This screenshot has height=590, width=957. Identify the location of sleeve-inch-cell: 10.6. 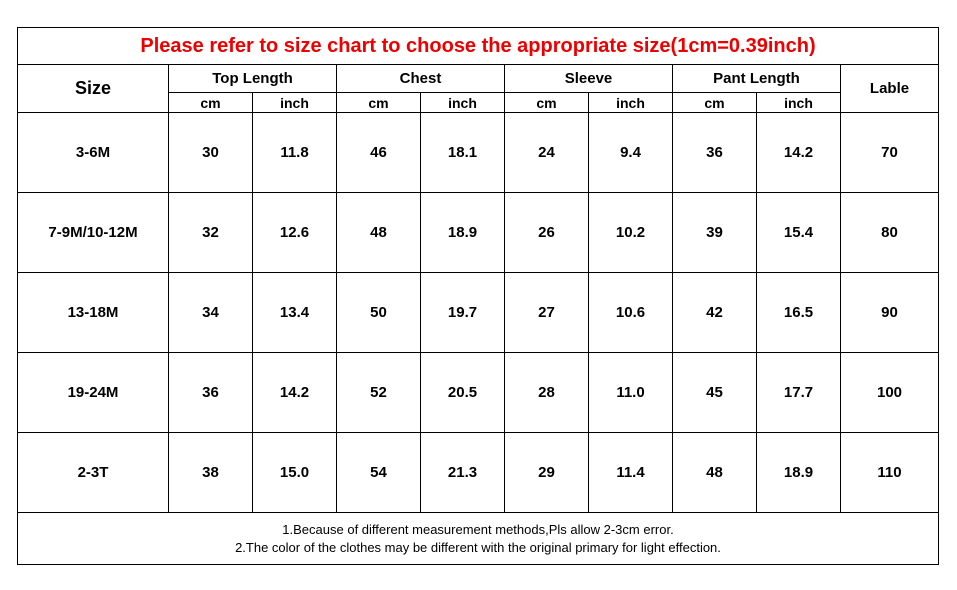
(630, 312).